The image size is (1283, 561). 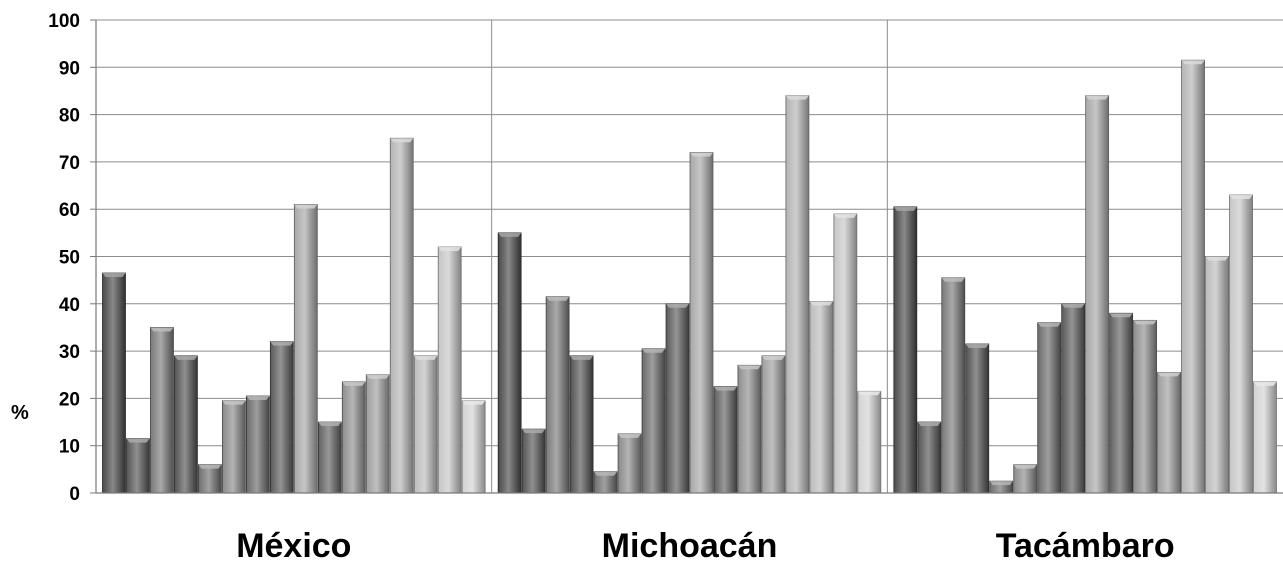 I want to click on y-tick-labels: 0 10 20 30 40 50 60 70 80 90 100, so click(x=64, y=258).